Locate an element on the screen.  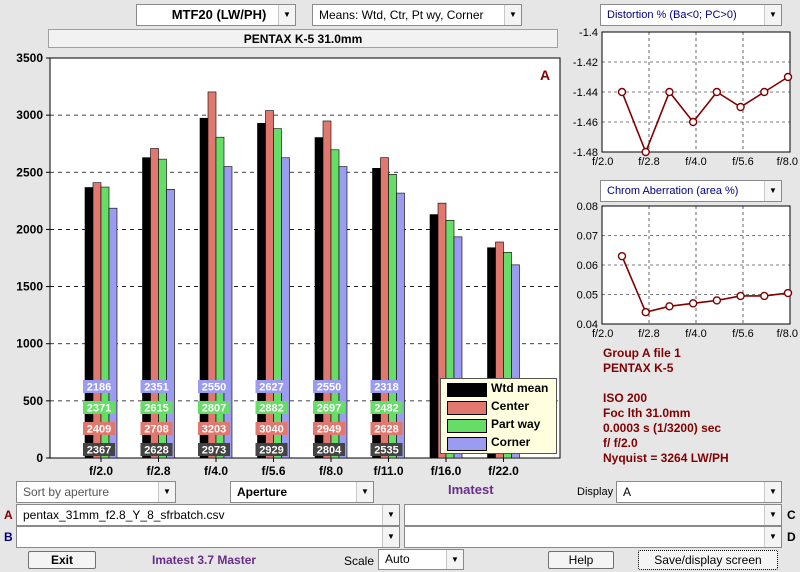
data-label: 2482 is located at coordinates (386, 409).